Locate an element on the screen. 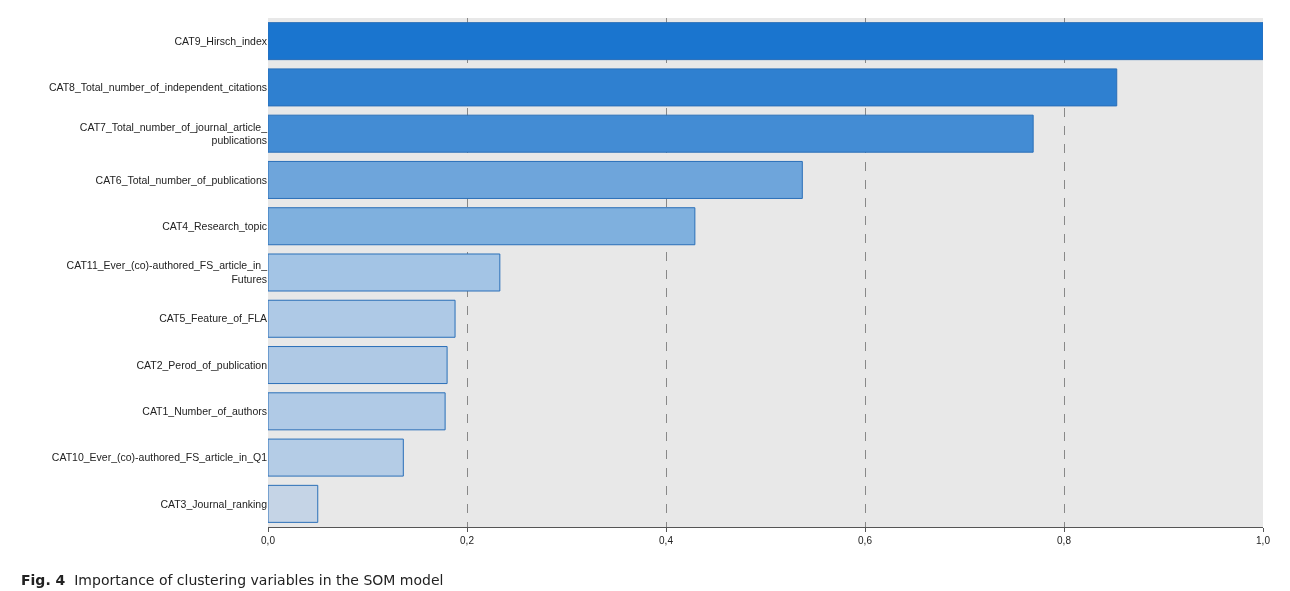 Image resolution: width=1290 pixels, height=591 pixels. x-tick-label: 1,0 is located at coordinates (1263, 540).